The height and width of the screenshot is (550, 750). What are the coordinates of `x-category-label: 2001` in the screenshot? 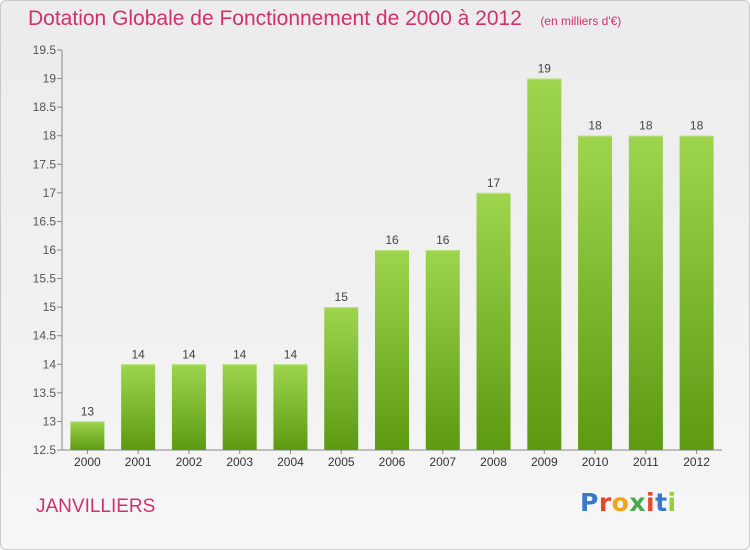 It's located at (138, 462).